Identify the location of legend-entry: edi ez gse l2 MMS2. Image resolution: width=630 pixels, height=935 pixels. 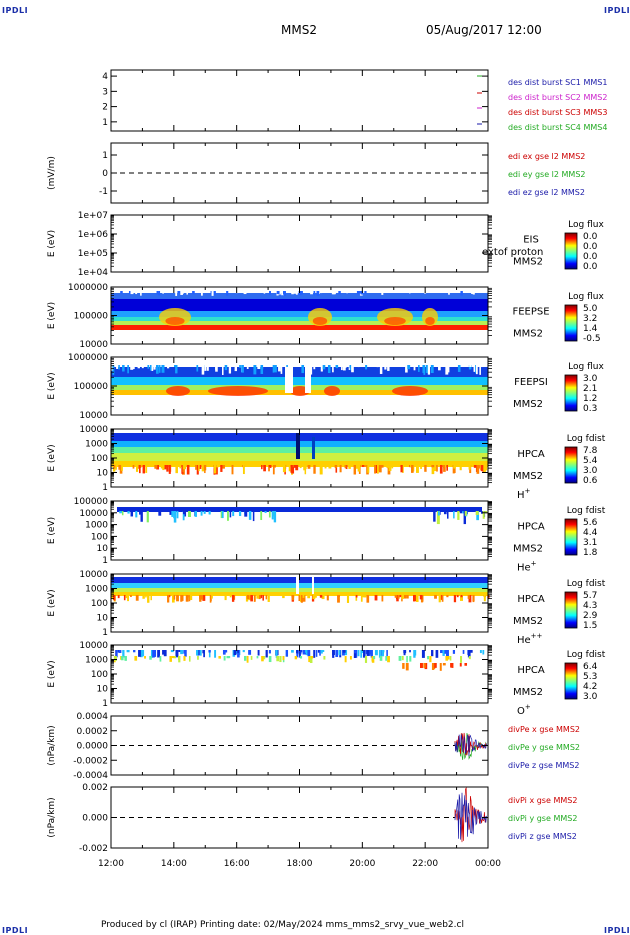
(546, 192).